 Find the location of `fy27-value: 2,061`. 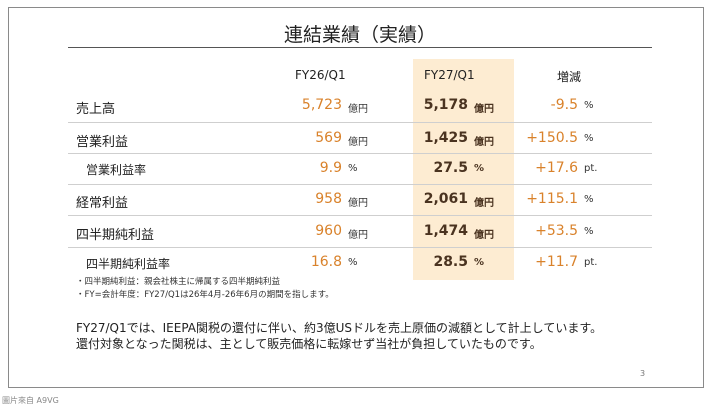

fy27-value: 2,061 is located at coordinates (445, 199).